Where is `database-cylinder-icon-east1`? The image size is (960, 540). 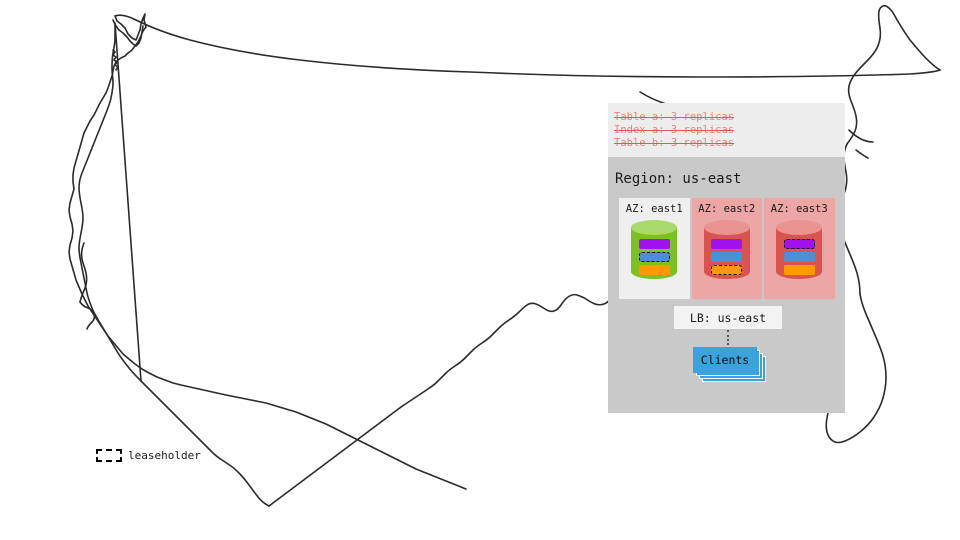
database-cylinder-icon-east1 is located at coordinates (654, 253).